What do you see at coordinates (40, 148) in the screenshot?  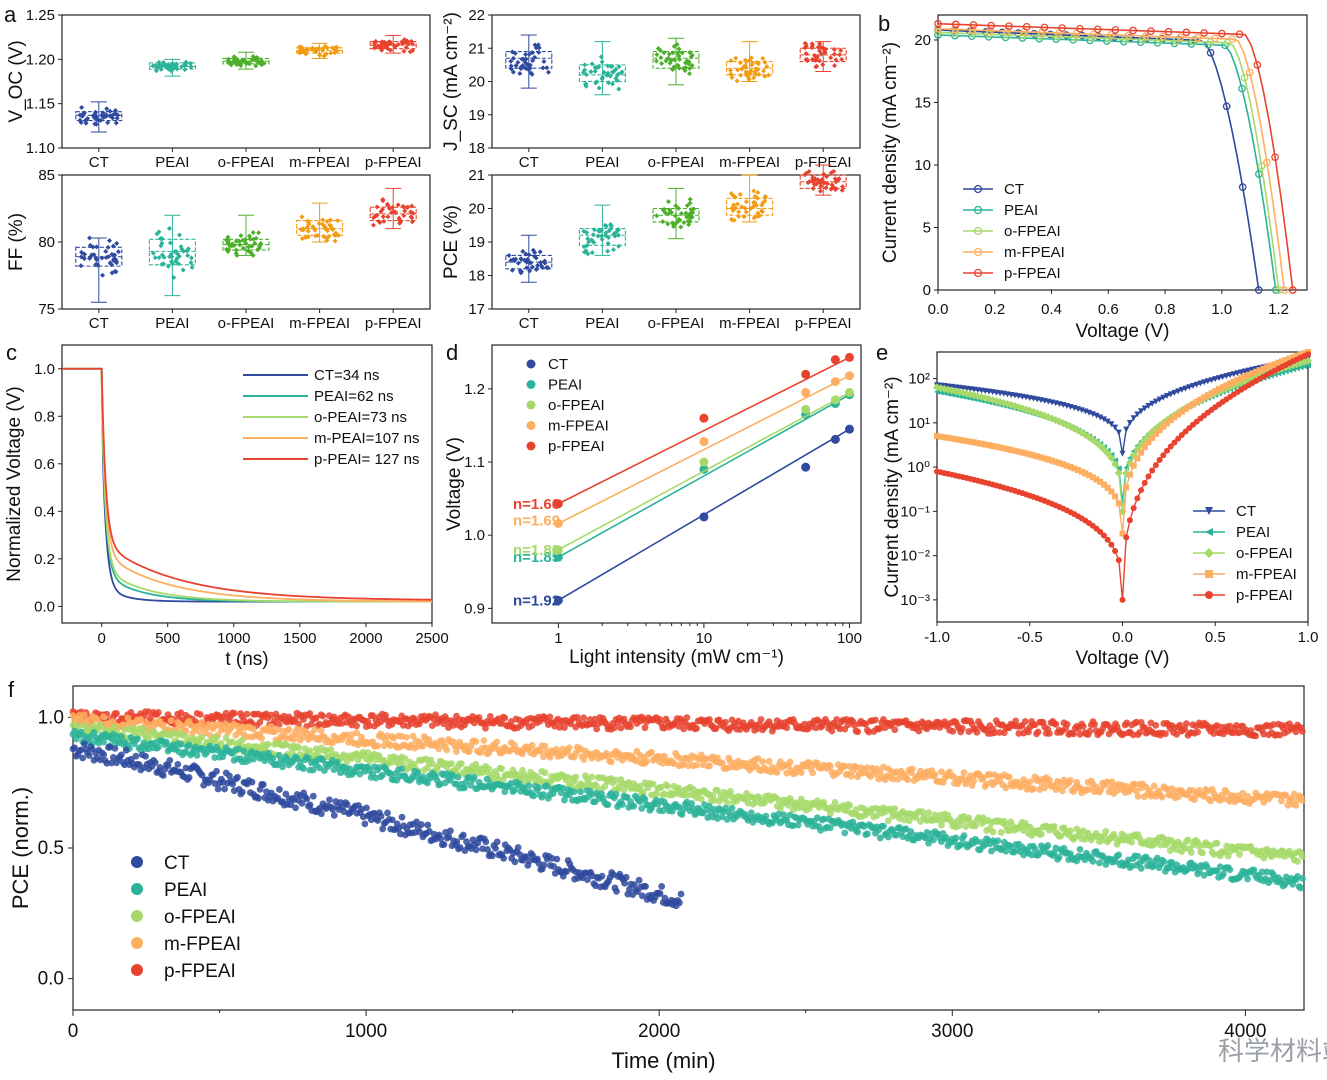 I see `y-tick-label: 1.10` at bounding box center [40, 148].